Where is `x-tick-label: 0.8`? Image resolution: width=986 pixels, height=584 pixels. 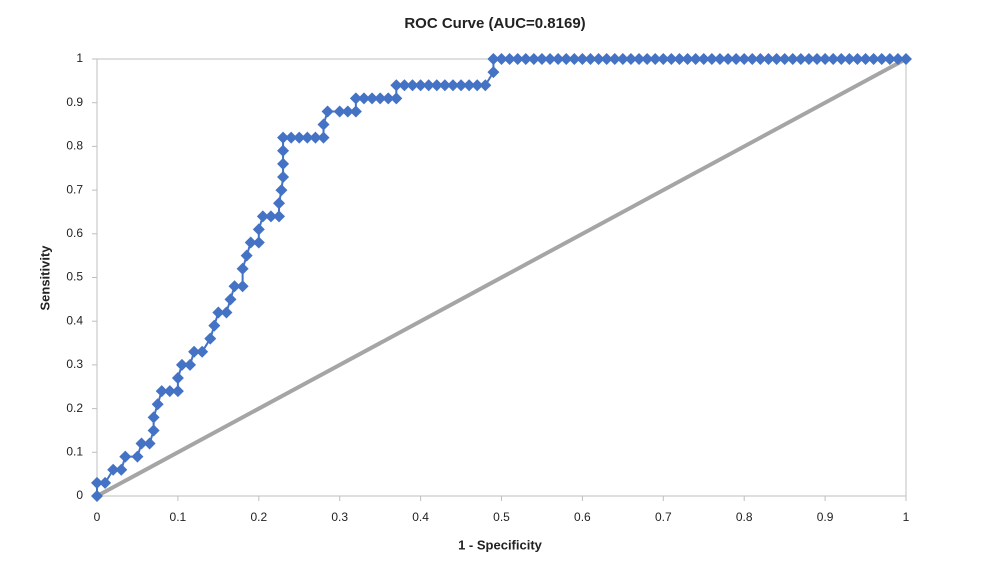
x-tick-label: 0.8 is located at coordinates (744, 517).